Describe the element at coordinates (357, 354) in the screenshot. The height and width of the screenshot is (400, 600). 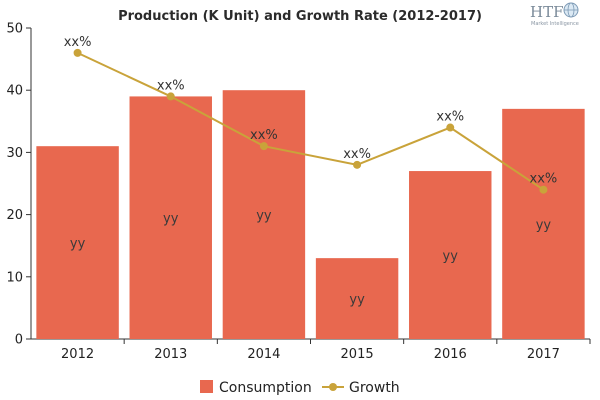
I see `x-tick-label: 2015` at that location.